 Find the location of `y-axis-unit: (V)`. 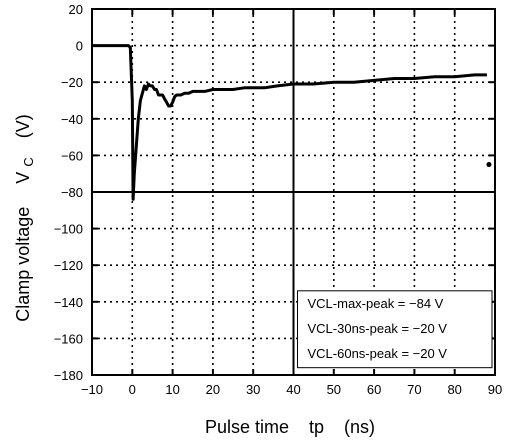

y-axis-unit: (V) is located at coordinates (23, 126).